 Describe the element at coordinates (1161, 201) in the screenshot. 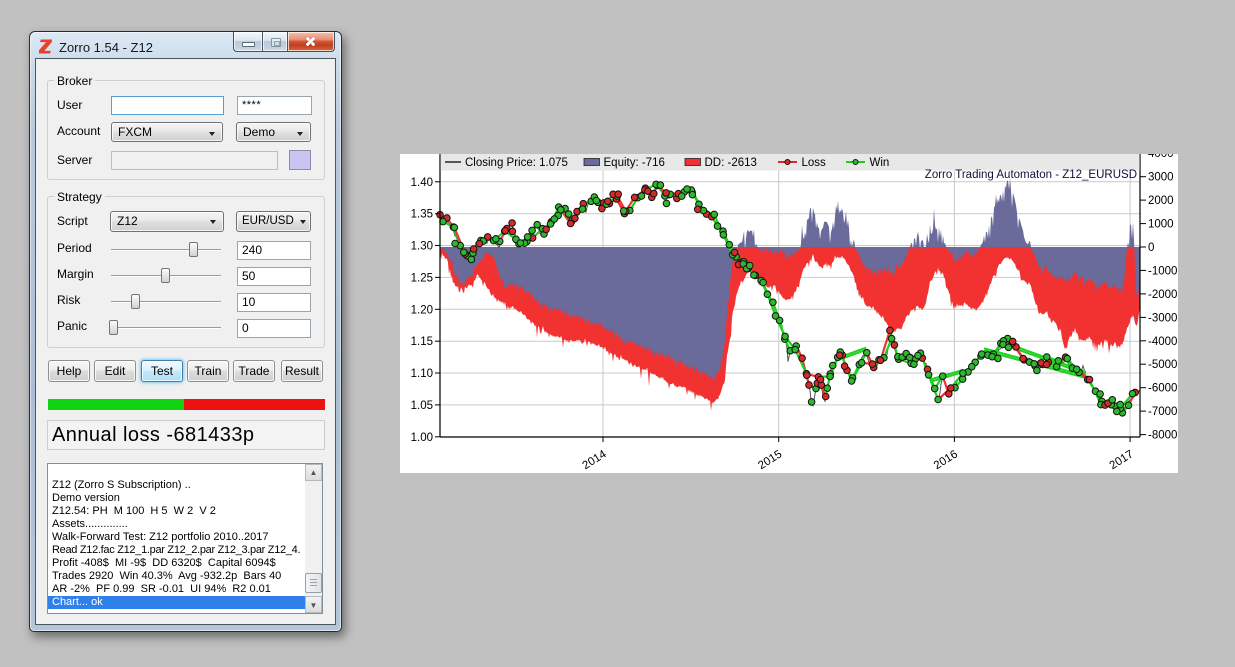

I see `svg-text: 2000` at that location.